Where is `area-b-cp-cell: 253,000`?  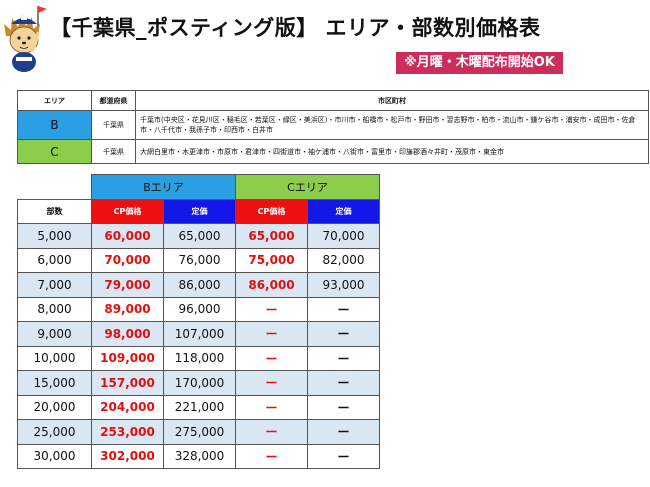
area-b-cp-cell: 253,000 is located at coordinates (127, 432).